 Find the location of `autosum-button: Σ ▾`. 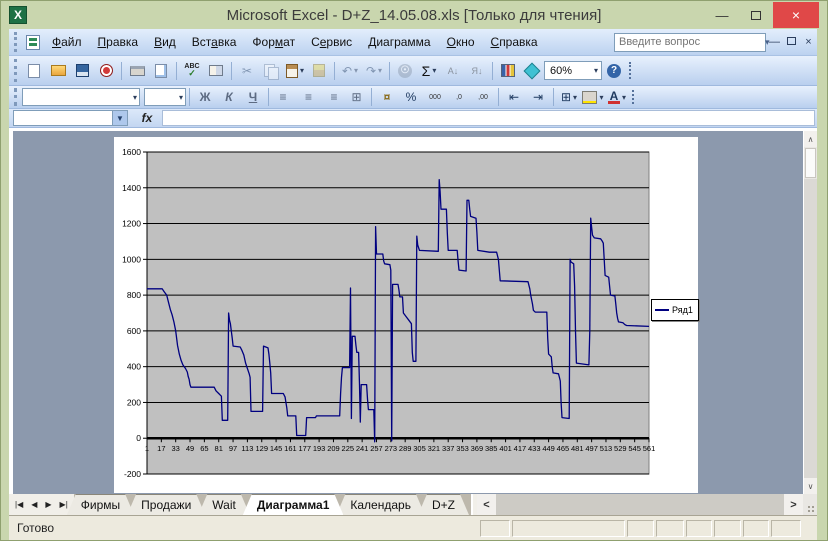

autosum-button: Σ ▾ is located at coordinates (429, 70).